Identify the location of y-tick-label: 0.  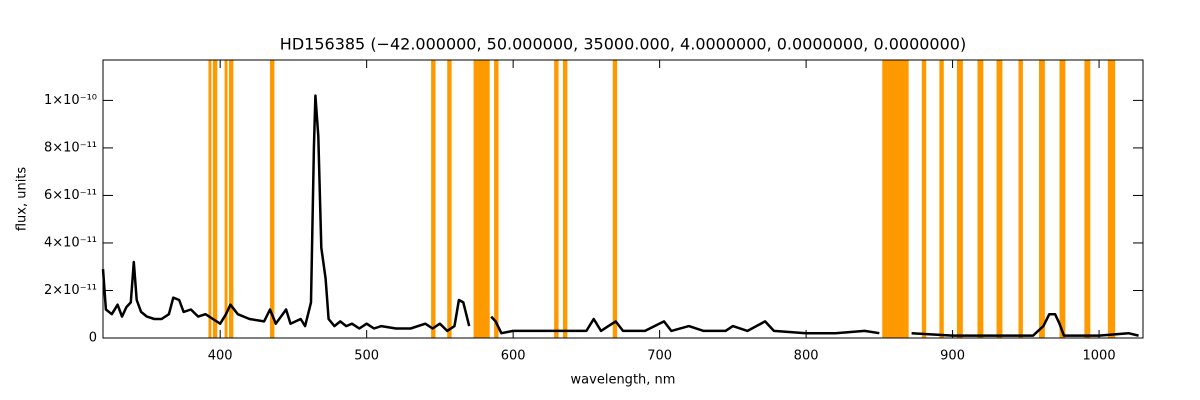
(93, 338).